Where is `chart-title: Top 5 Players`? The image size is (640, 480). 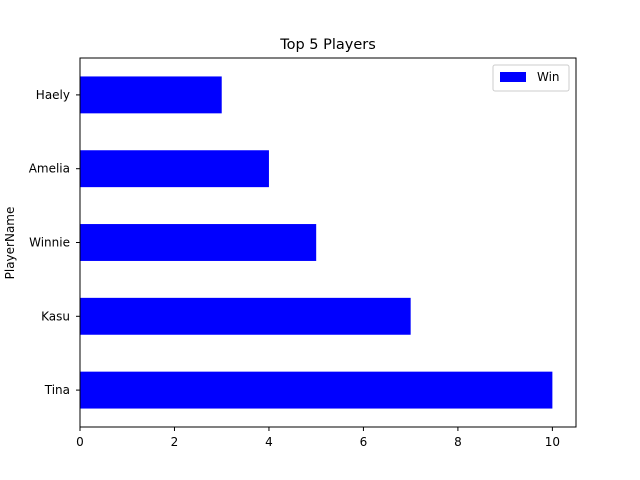 chart-title: Top 5 Players is located at coordinates (327, 45).